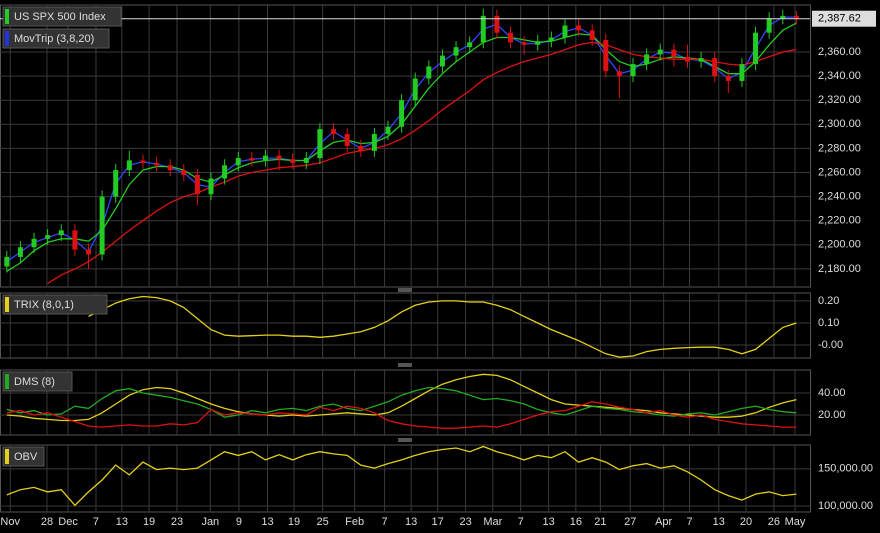 This screenshot has width=880, height=533. I want to click on y-tick-label: 2,360.00, so click(839, 52).